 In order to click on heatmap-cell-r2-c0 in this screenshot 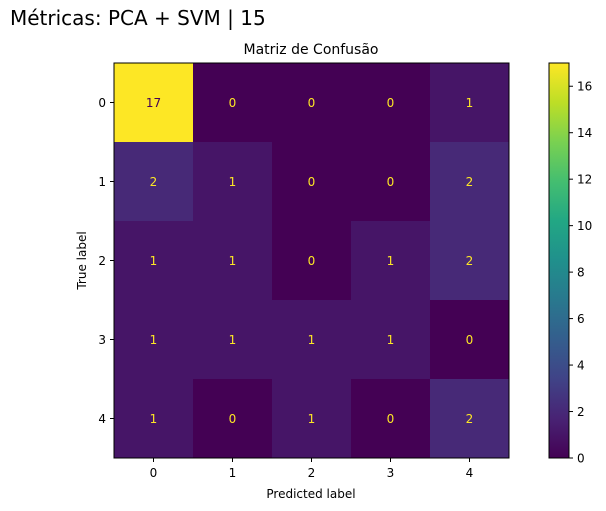, I will do `click(154, 261)`.